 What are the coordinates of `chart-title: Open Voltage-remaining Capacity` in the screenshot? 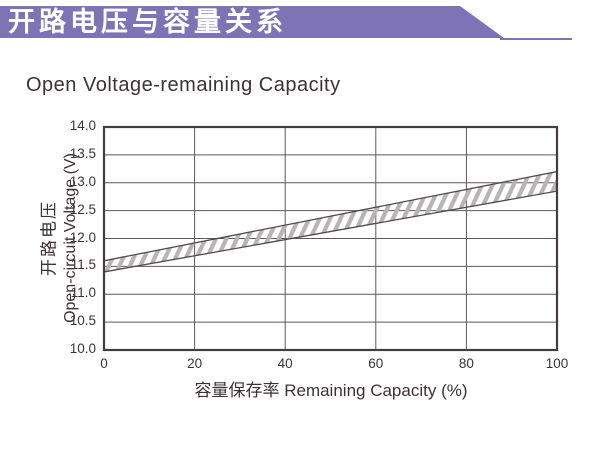 It's located at (183, 85).